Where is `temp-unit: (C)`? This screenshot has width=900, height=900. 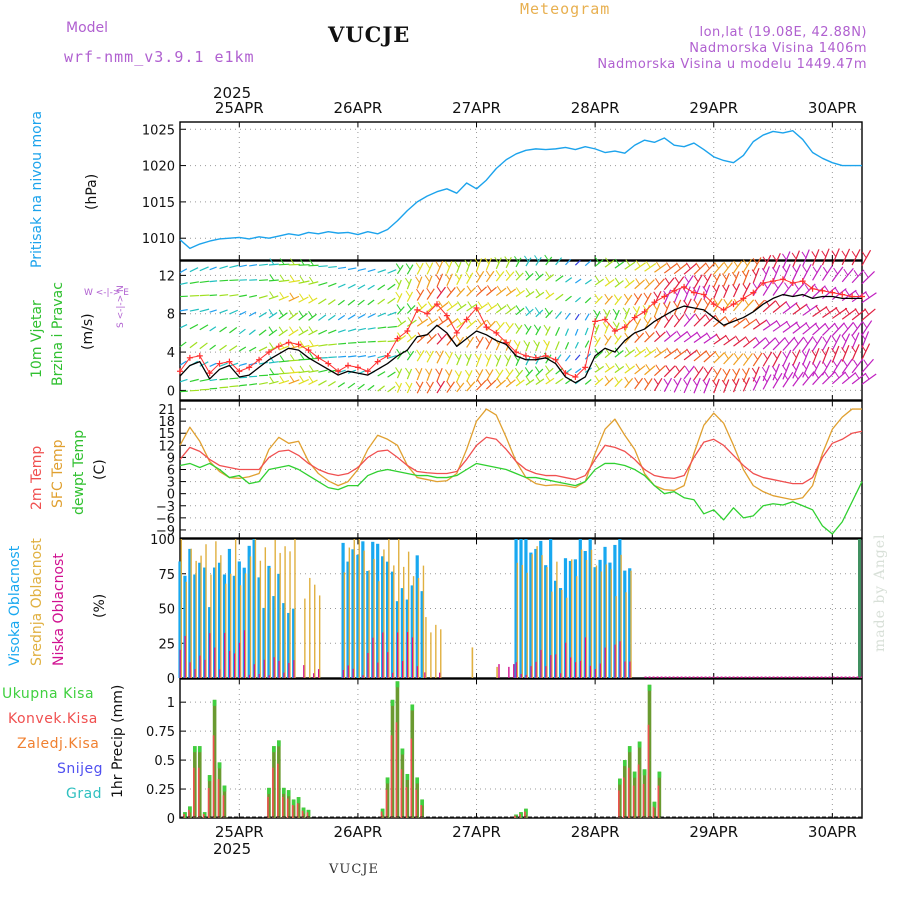
temp-unit: (C) is located at coordinates (100, 469).